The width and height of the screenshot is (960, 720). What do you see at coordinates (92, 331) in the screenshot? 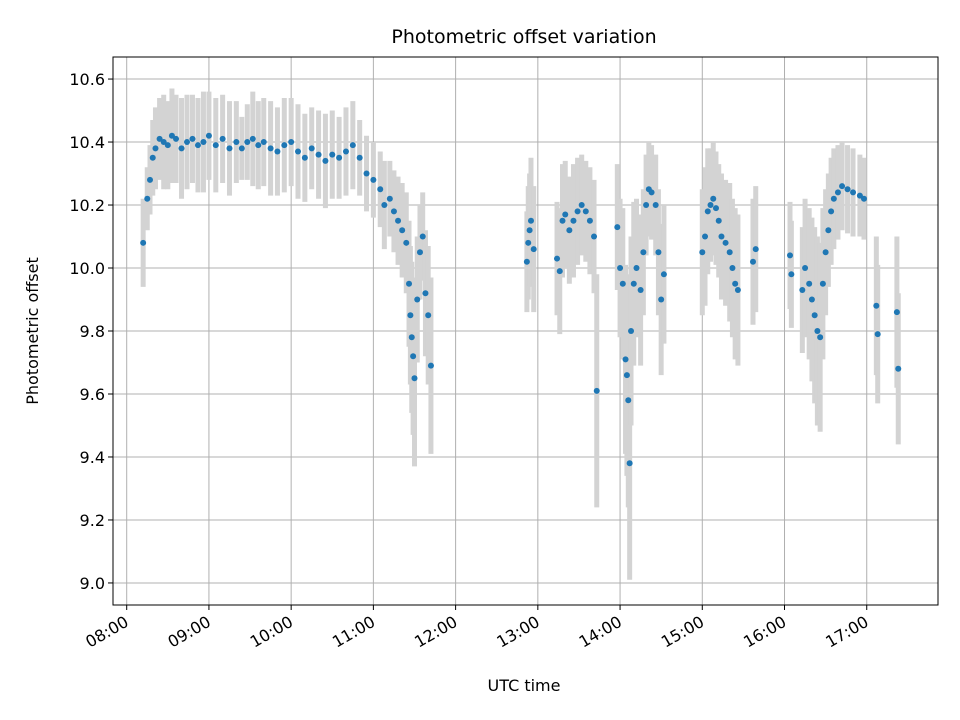
I see `y-tick-label: 9.8` at bounding box center [92, 331].